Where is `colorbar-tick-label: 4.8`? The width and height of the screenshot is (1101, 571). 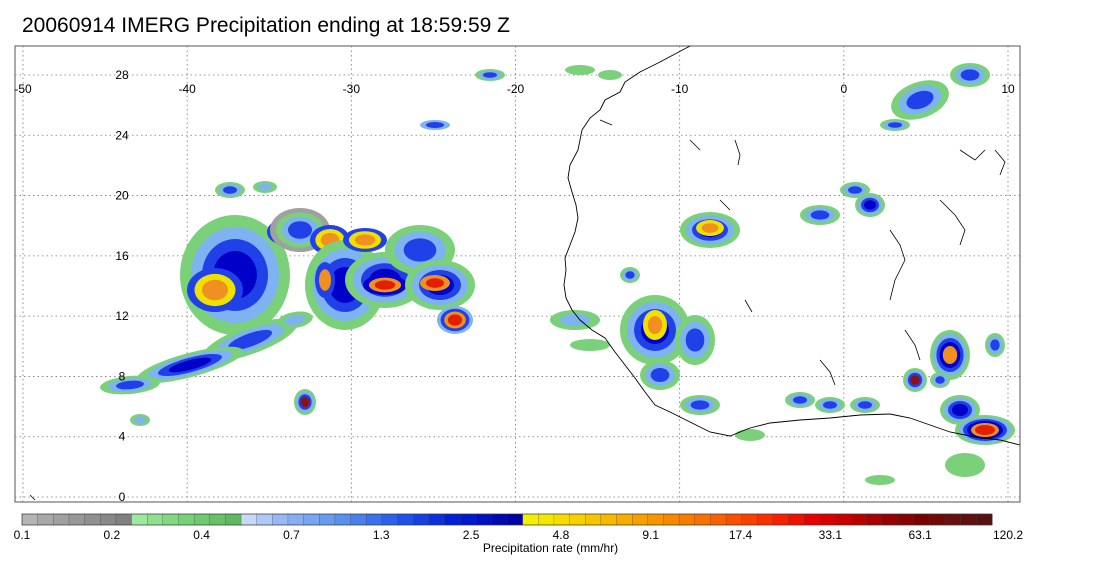 colorbar-tick-label: 4.8 is located at coordinates (561, 535).